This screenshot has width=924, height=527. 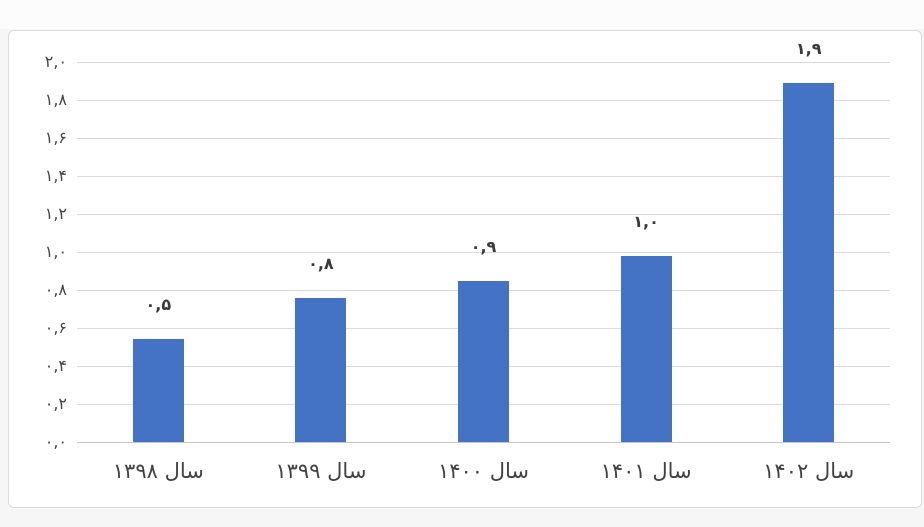 What do you see at coordinates (55, 175) in the screenshot?
I see `y-tick-label: ۱,۴` at bounding box center [55, 175].